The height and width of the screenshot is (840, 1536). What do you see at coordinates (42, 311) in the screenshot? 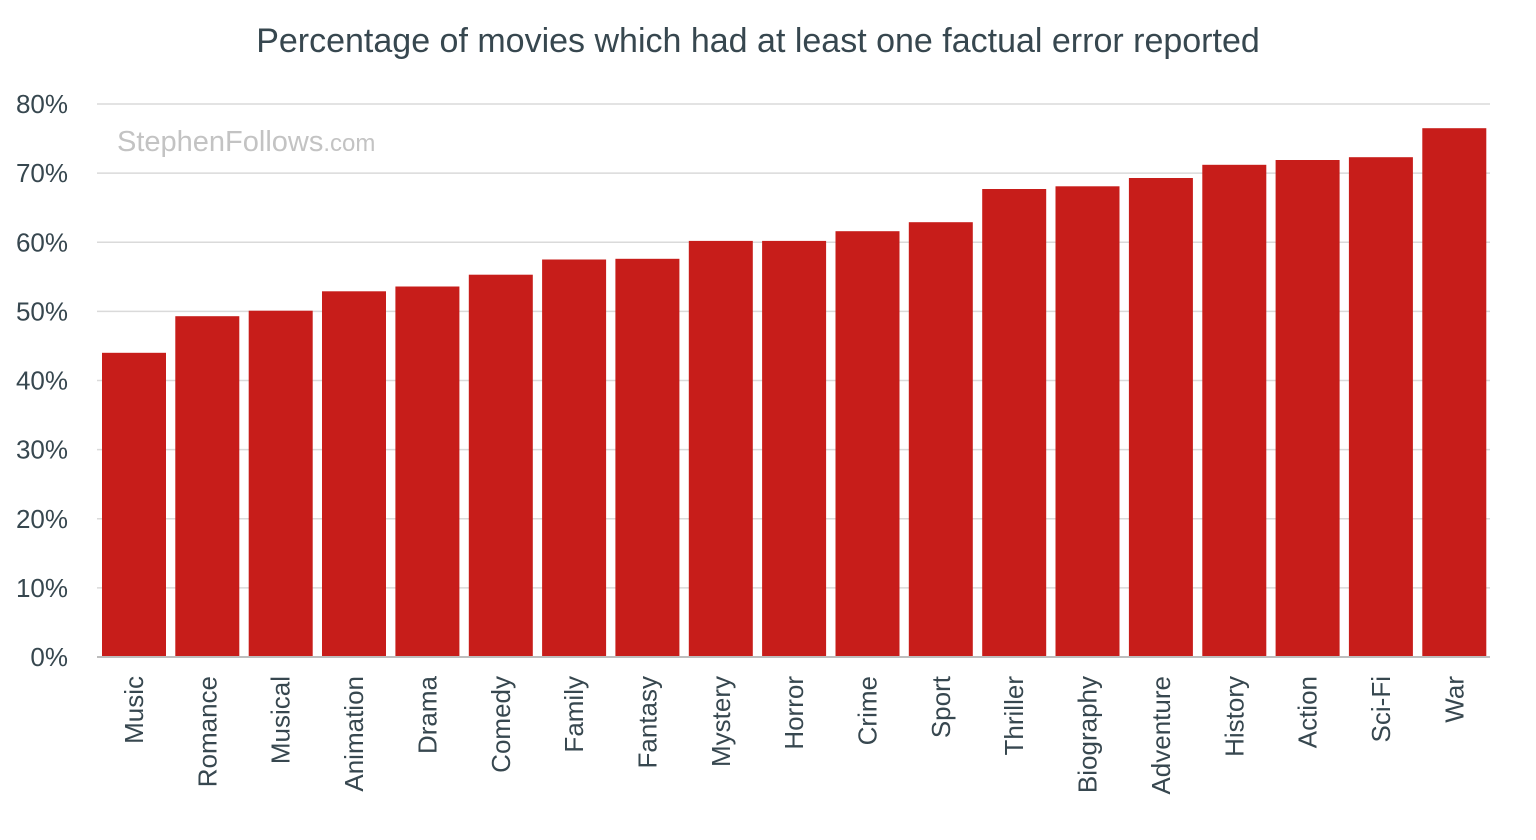
I see `y-tick-label: 50%` at bounding box center [42, 311].